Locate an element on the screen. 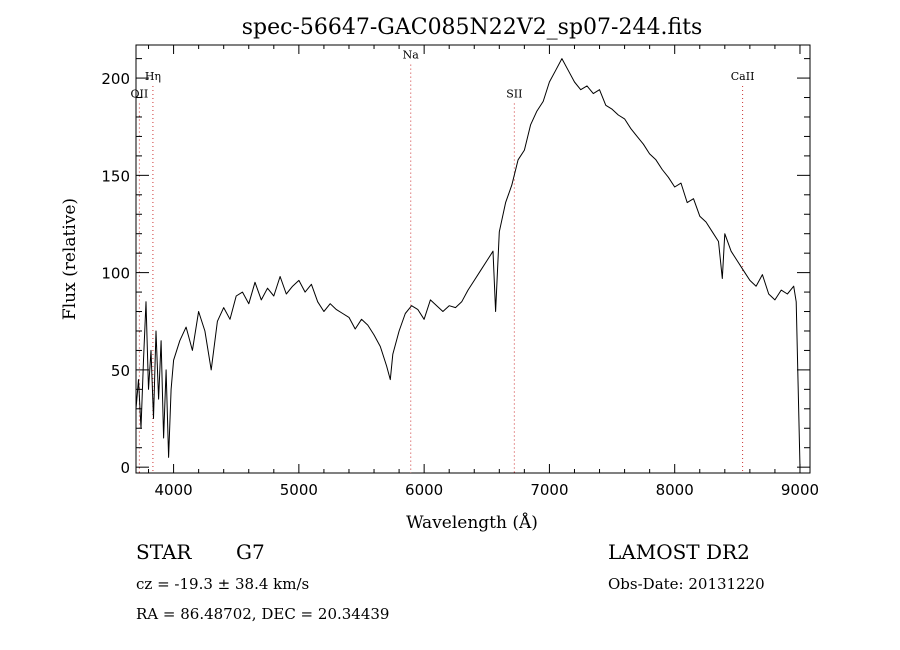 Image resolution: width=900 pixels, height=650 pixels. obs-date-text: Obs-Date: 20131220 is located at coordinates (686, 584).